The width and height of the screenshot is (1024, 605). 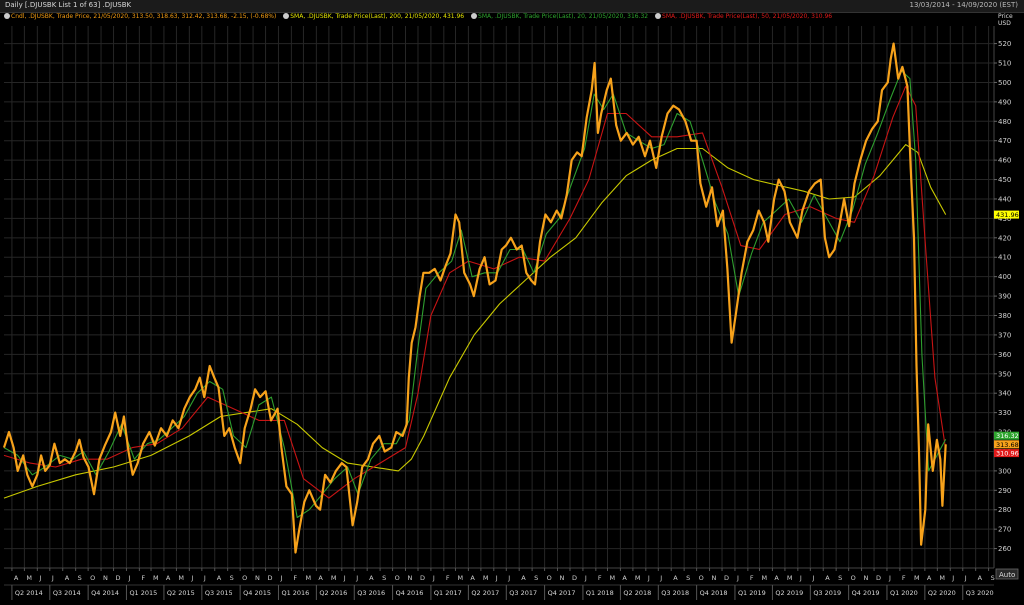 What do you see at coordinates (942, 593) in the screenshot?
I see `quarter-tick-label: Q2 2020` at bounding box center [942, 593].